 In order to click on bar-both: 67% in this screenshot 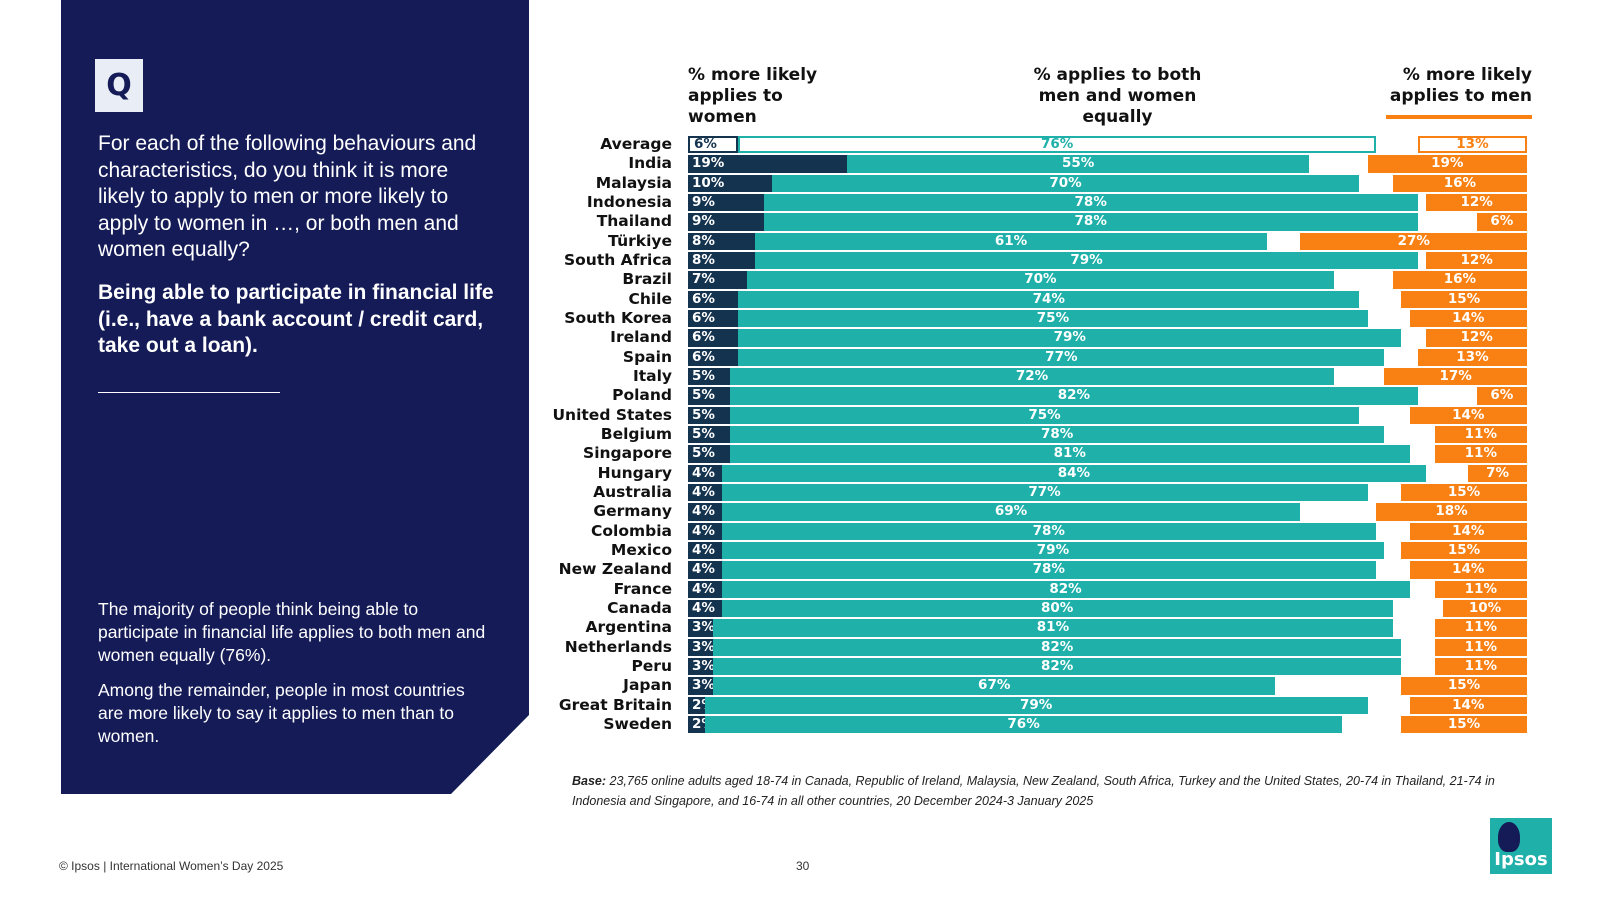, I will do `click(994, 686)`.